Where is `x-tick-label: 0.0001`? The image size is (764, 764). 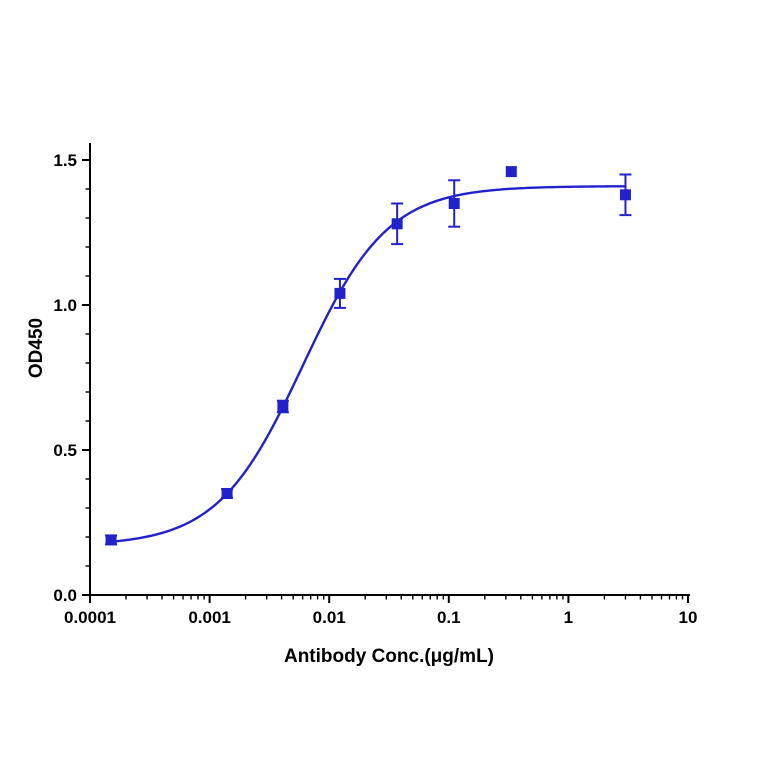 x-tick-label: 0.0001 is located at coordinates (90, 617).